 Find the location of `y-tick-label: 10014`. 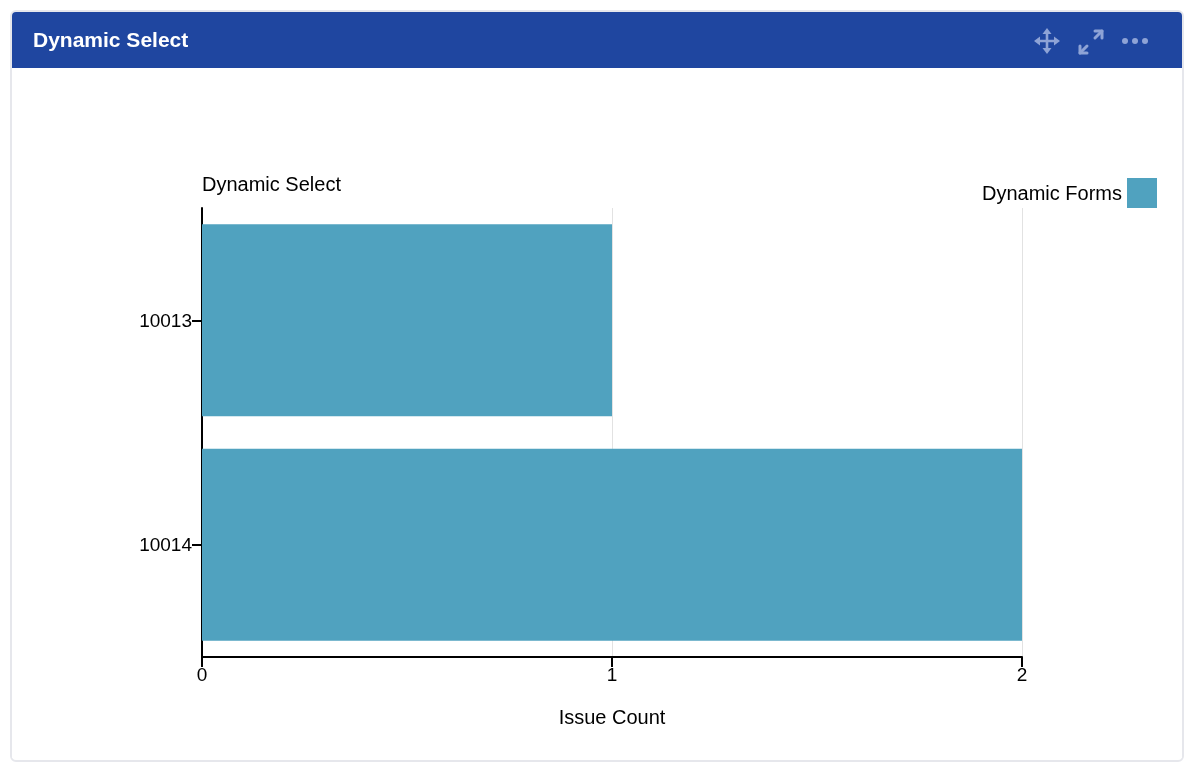

y-tick-label: 10014 is located at coordinates (166, 545).